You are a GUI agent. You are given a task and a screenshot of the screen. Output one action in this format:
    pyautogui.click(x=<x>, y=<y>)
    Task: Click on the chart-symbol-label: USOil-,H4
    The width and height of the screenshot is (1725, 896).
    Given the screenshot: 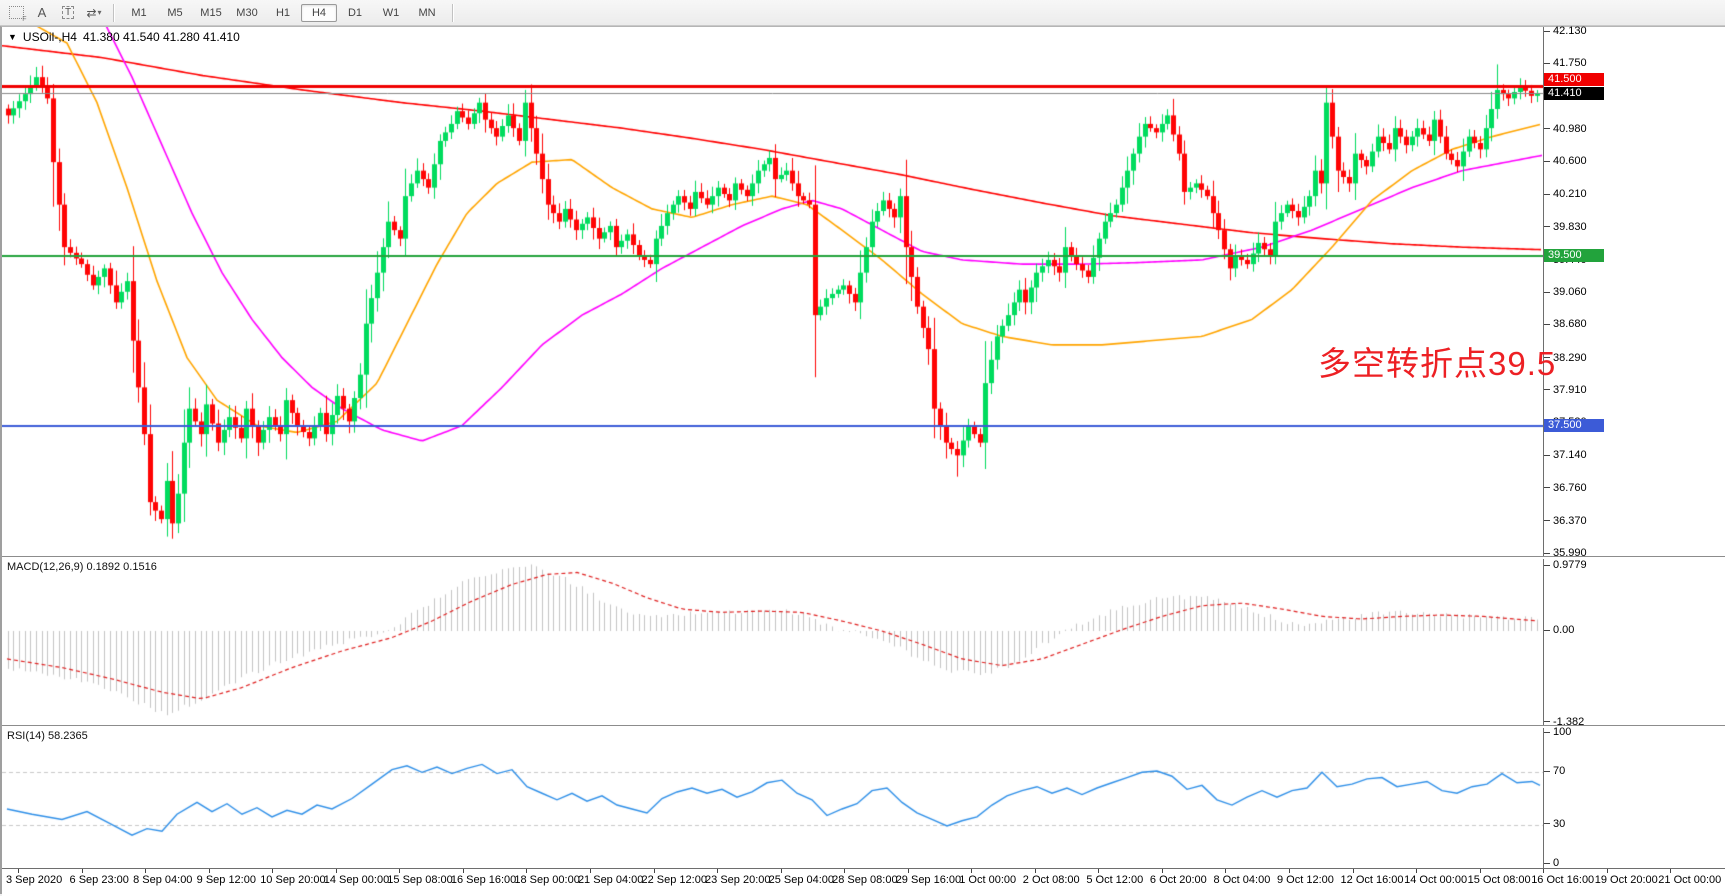 What is the action you would take?
    pyautogui.click(x=49, y=37)
    